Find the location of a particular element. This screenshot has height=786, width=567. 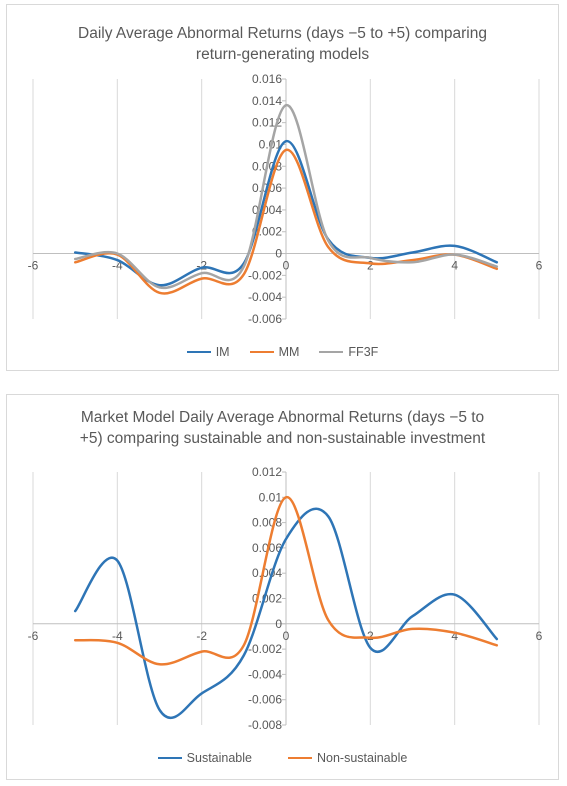

chart-1-x-tick-label: -2 is located at coordinates (201, 266).